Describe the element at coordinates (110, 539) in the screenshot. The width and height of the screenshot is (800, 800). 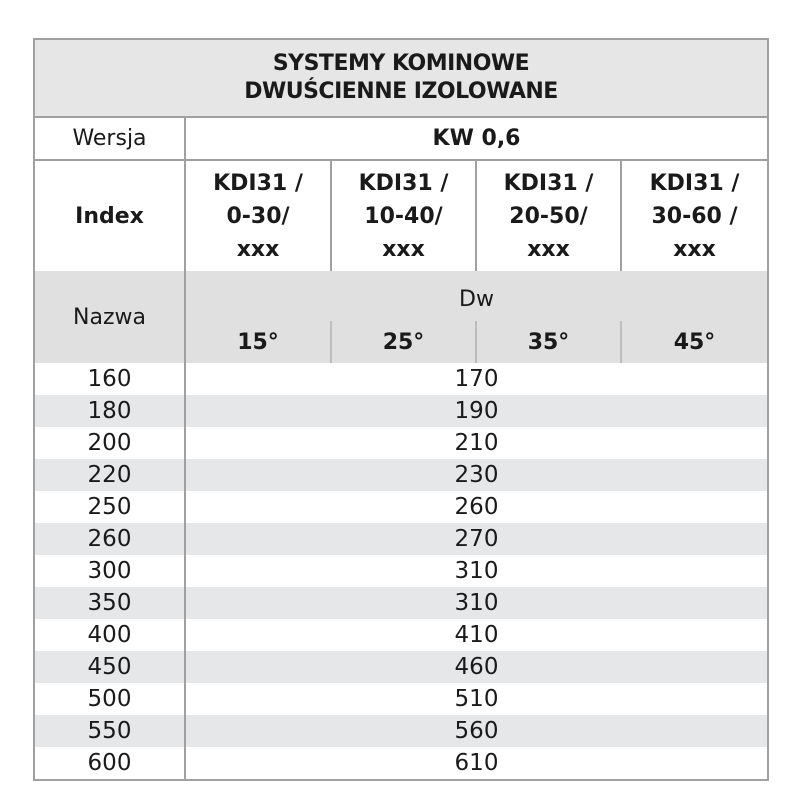
I see `nazwa-cell: 260` at that location.